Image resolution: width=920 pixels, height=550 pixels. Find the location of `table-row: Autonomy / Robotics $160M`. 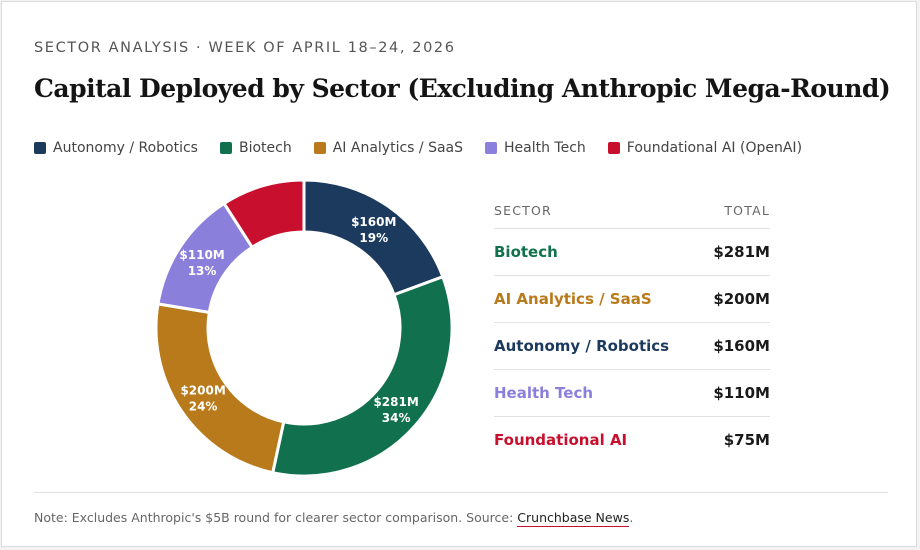

table-row: Autonomy / Robotics $160M is located at coordinates (632, 346).